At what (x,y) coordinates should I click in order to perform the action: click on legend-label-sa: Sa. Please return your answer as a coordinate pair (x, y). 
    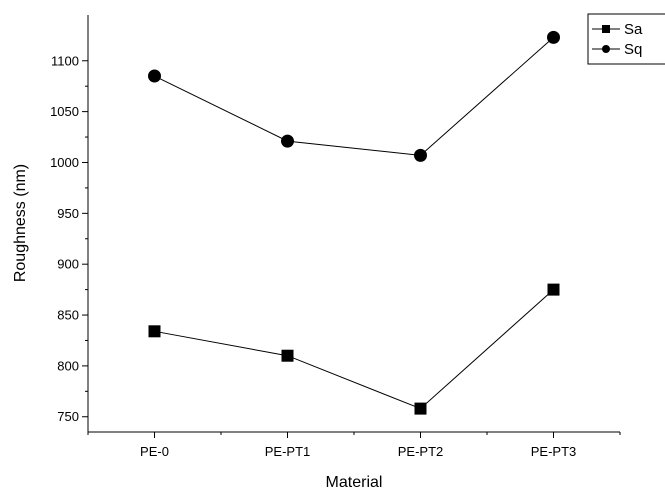
    Looking at the image, I should click on (633, 29).